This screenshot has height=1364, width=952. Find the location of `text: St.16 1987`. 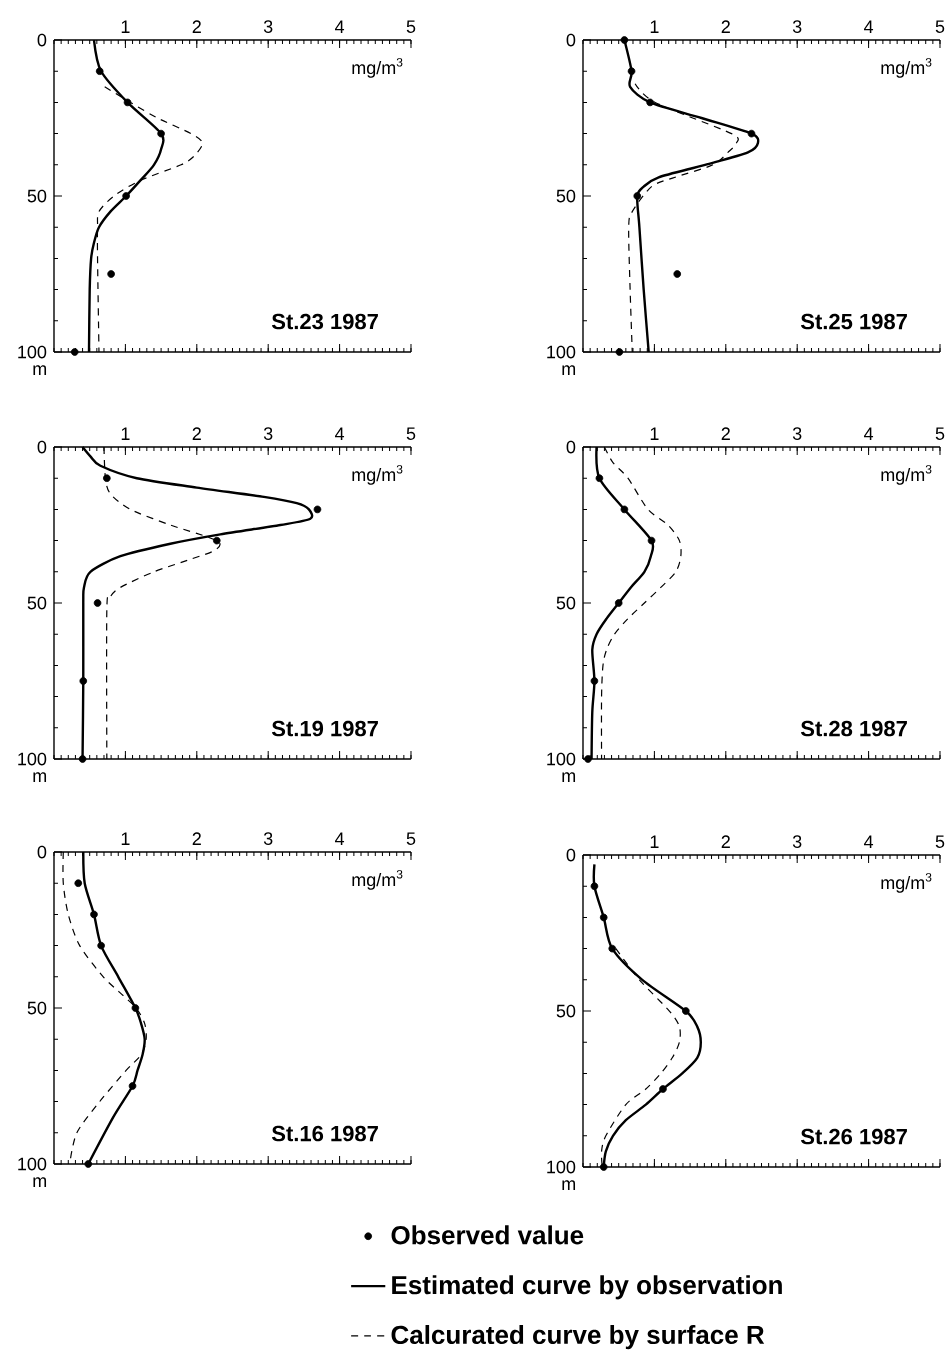

text: St.16 1987 is located at coordinates (324, 1133).